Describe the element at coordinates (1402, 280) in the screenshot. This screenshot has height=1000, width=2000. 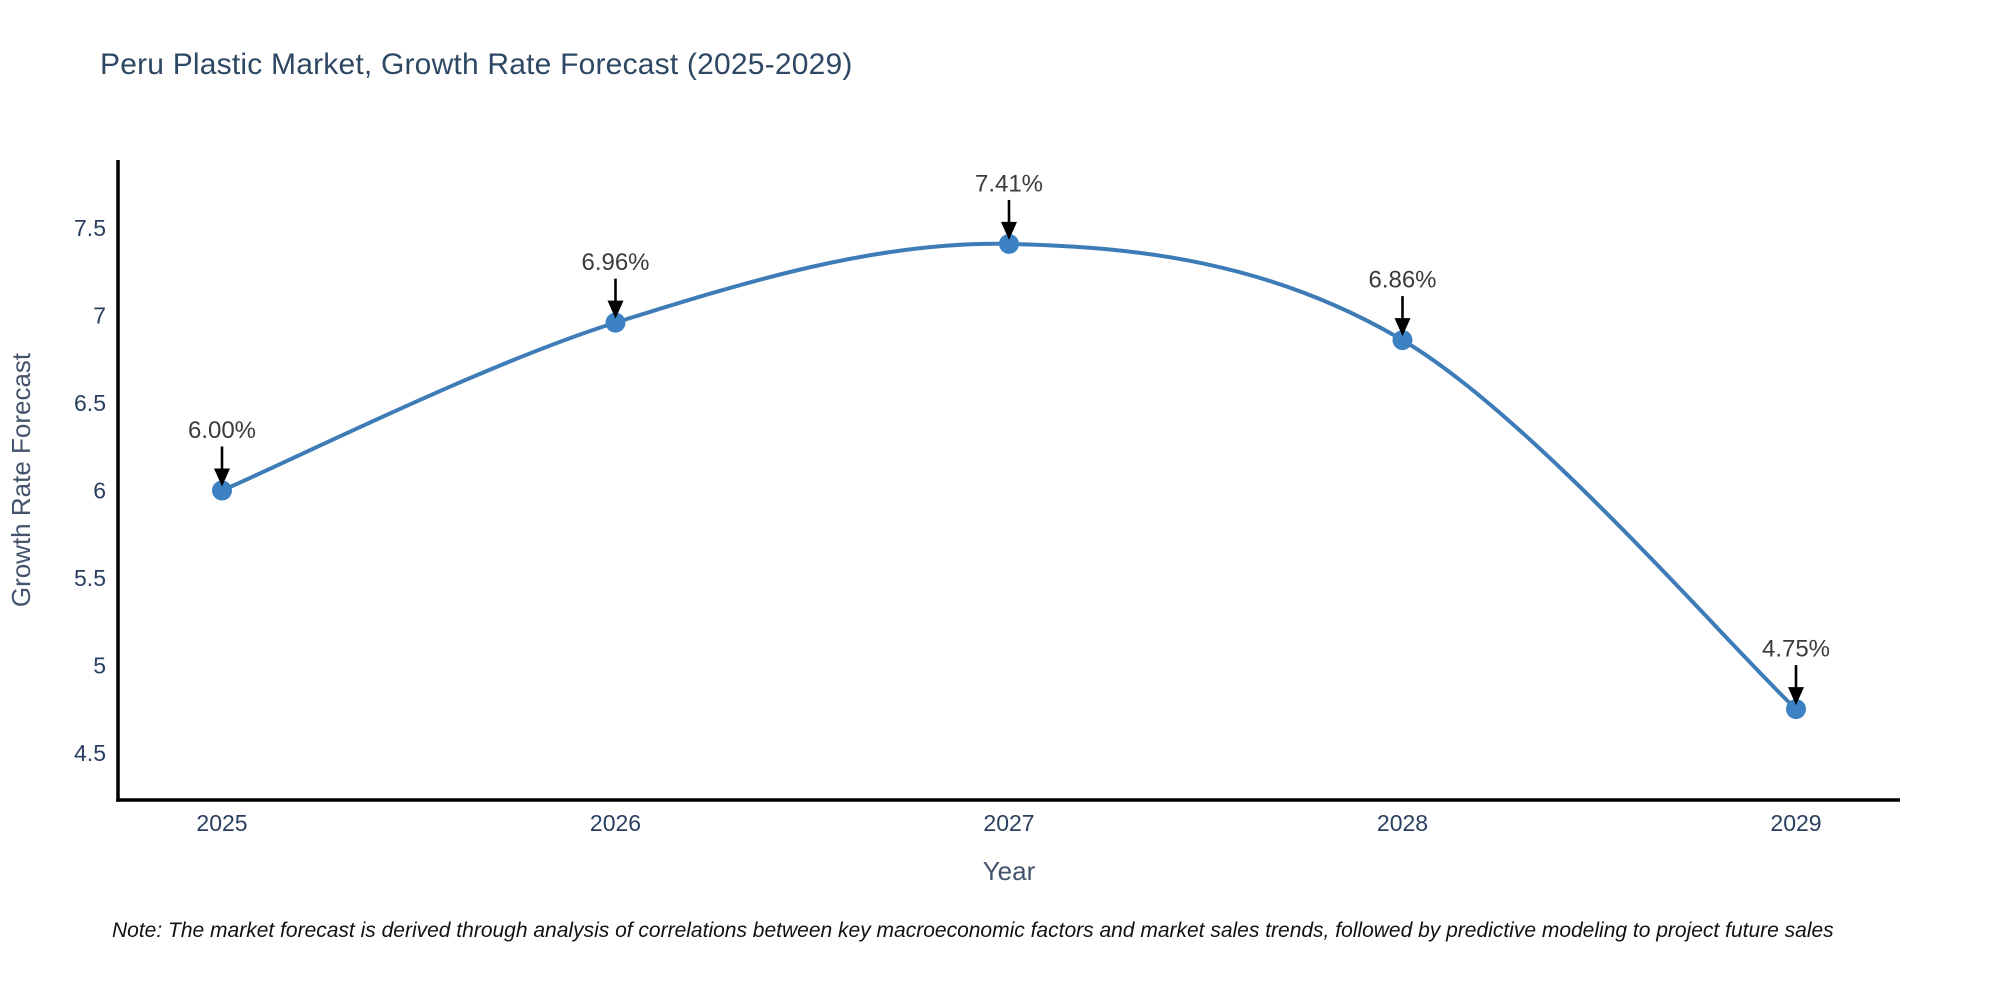
I see `data-label: 6.86%` at that location.